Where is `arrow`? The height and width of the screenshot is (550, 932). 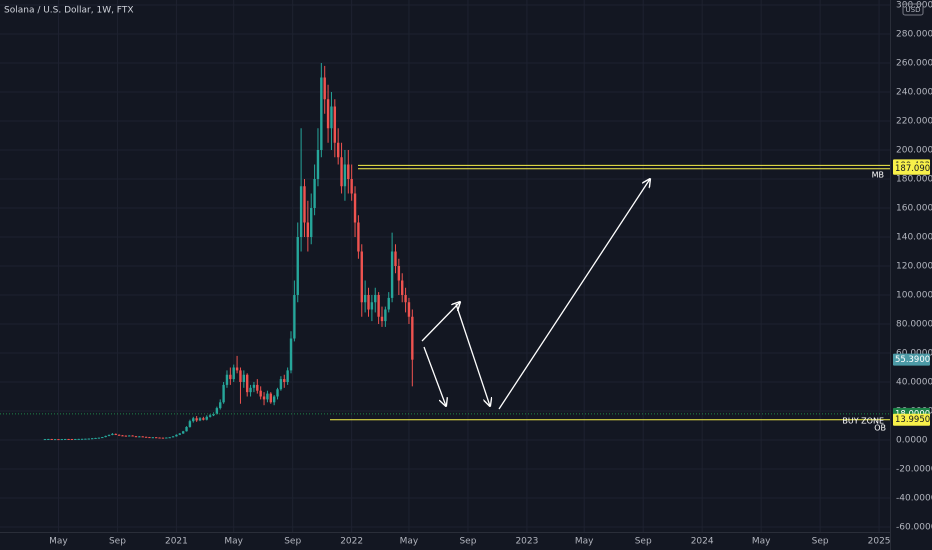
arrow is located at coordinates (472, 354).